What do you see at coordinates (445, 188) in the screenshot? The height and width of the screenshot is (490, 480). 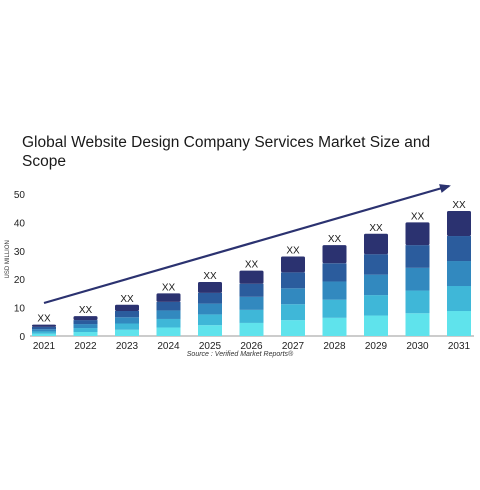 I see `trend-arrow-head` at bounding box center [445, 188].